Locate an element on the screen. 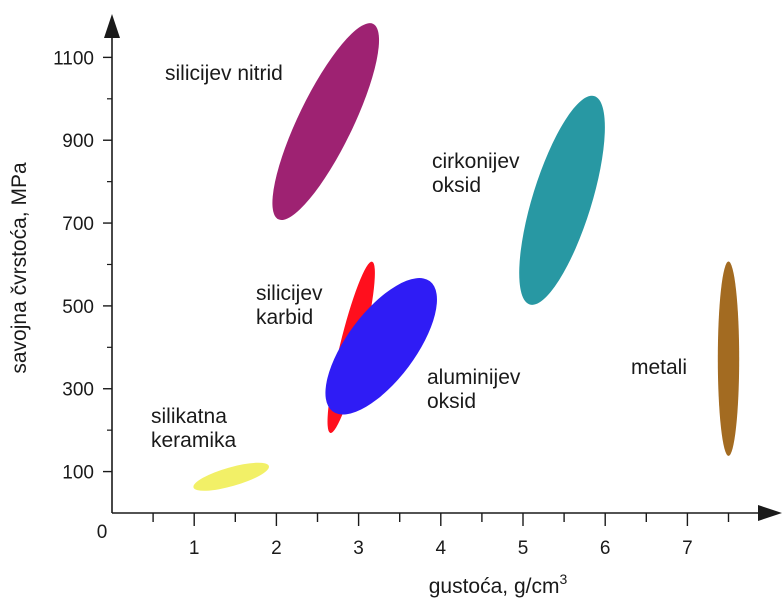 This screenshot has height=601, width=782. label-line: metali is located at coordinates (659, 367).